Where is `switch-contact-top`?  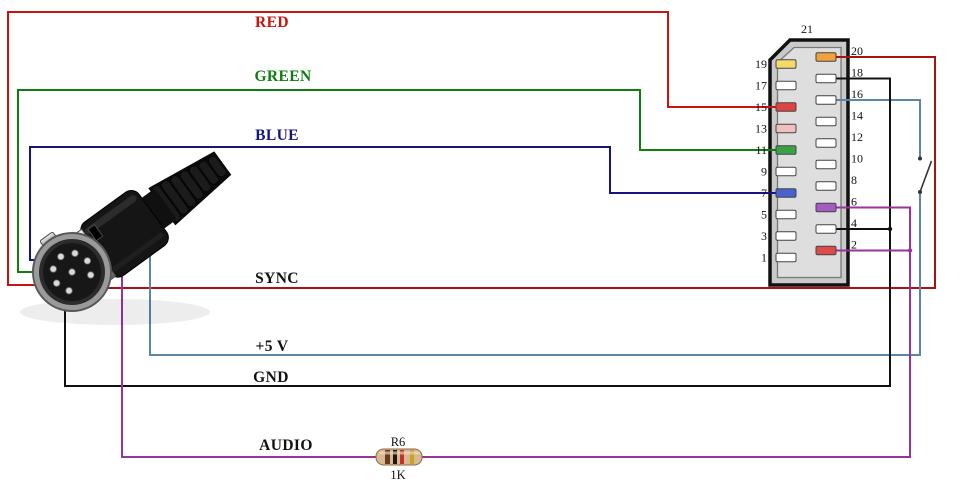
switch-contact-top is located at coordinates (920, 158).